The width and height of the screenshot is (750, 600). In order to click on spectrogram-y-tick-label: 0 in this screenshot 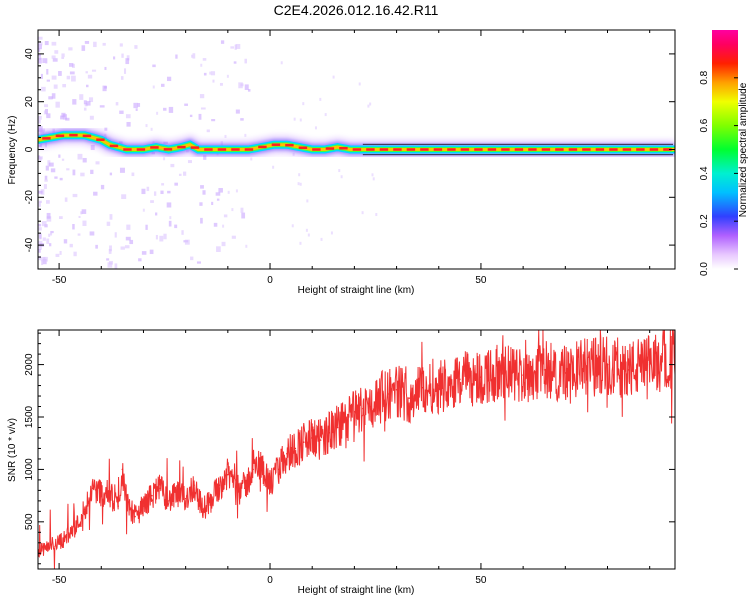, I will do `click(29, 149)`.